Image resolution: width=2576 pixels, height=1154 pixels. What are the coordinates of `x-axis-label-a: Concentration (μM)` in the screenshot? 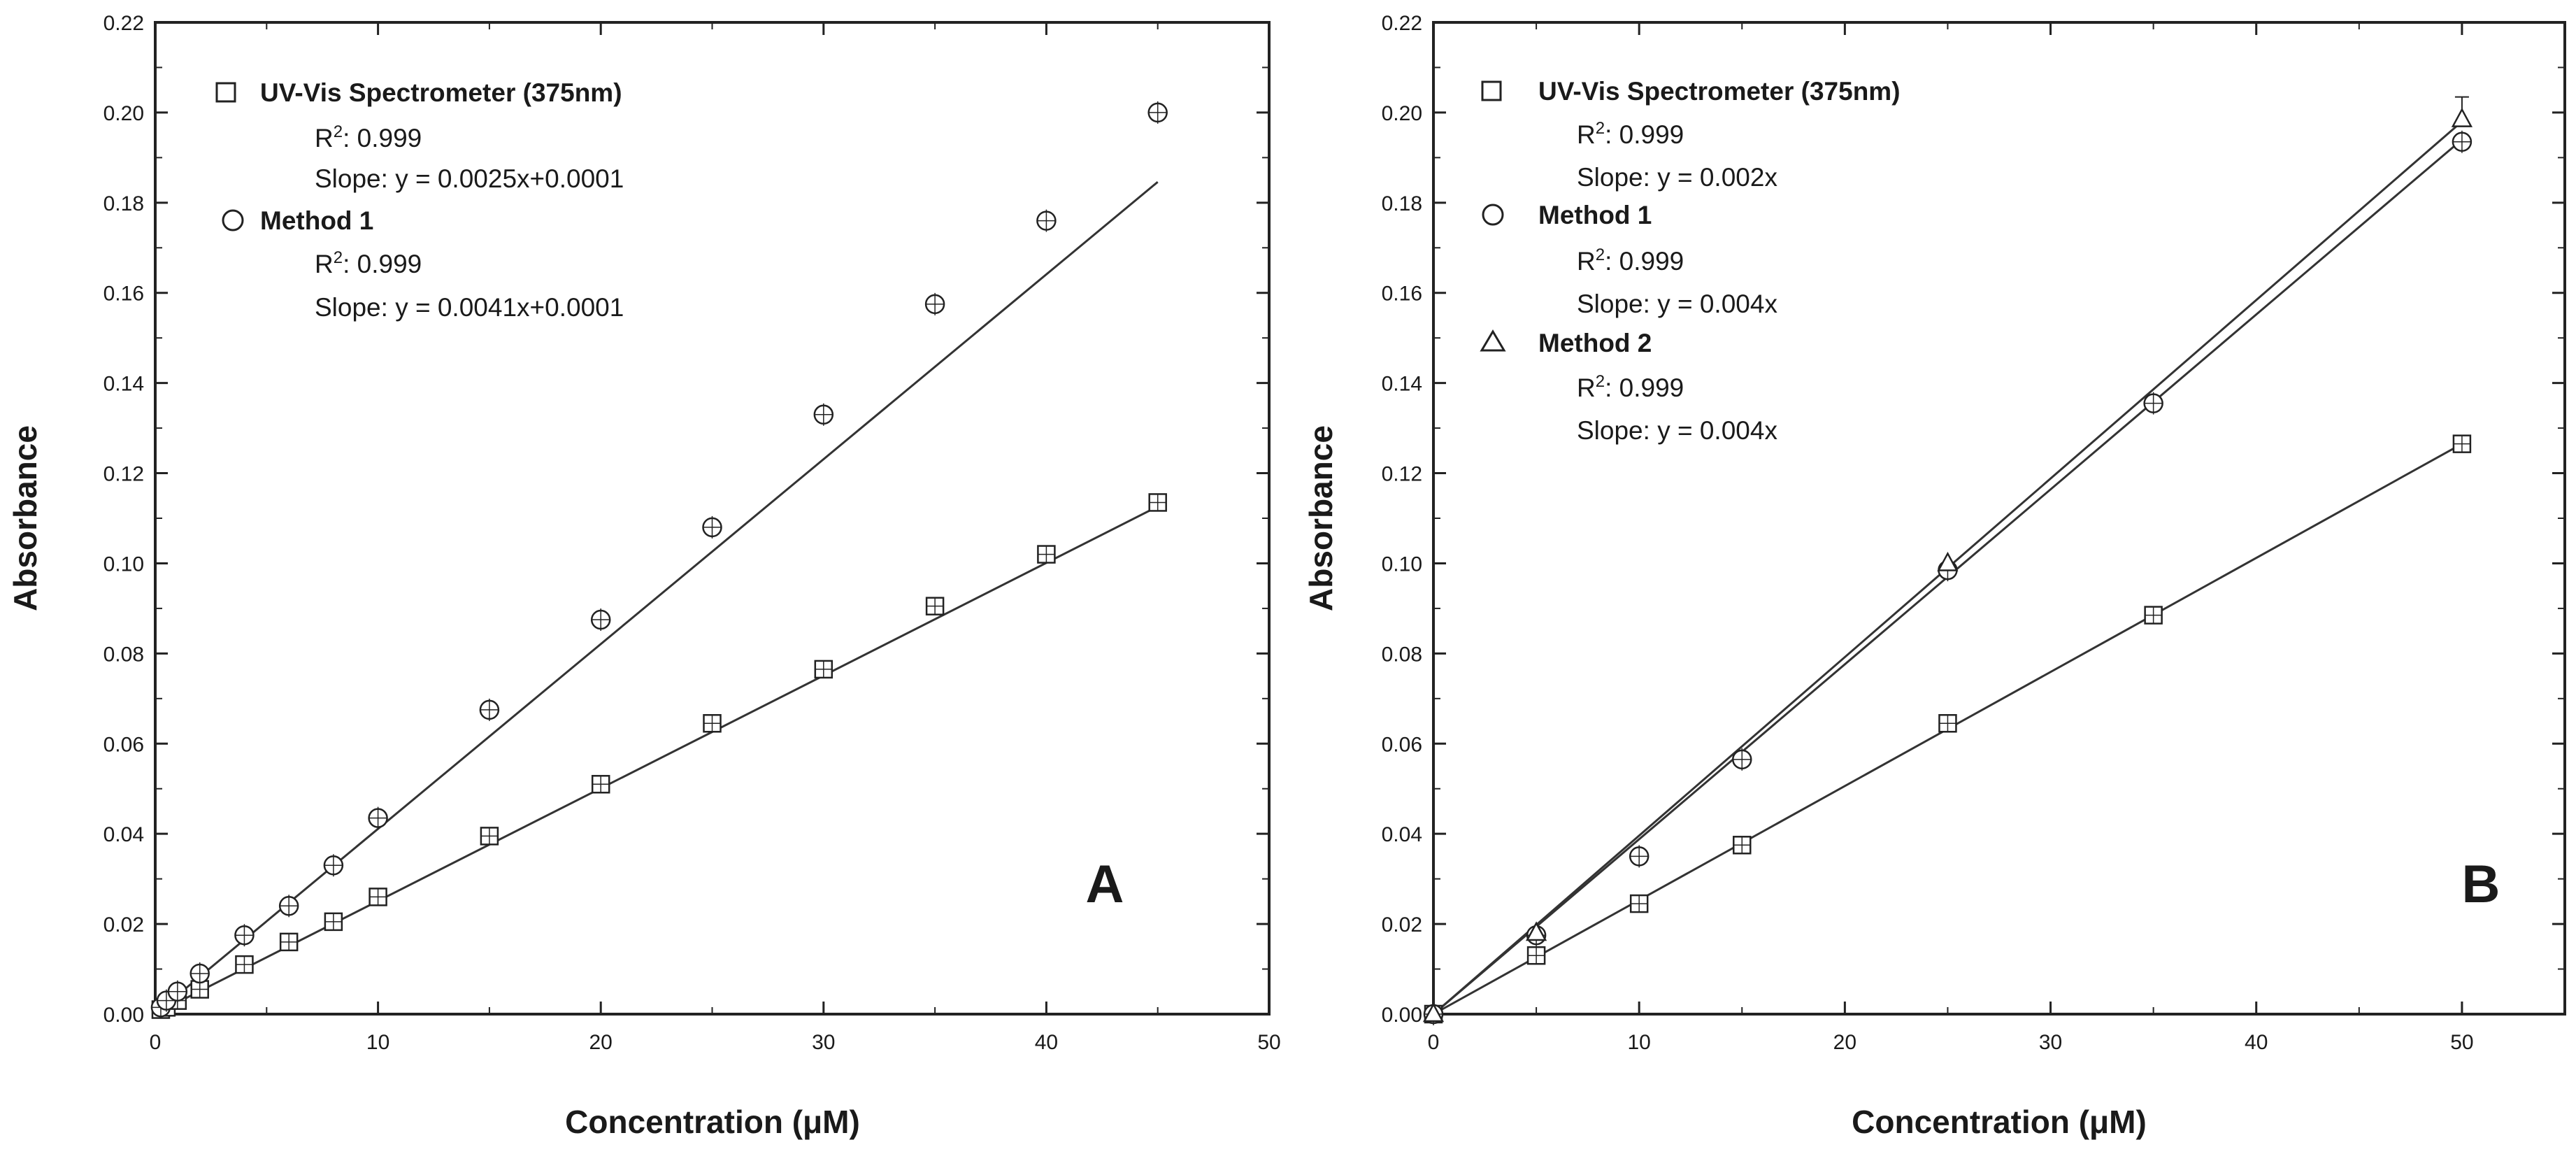 It's located at (712, 1122).